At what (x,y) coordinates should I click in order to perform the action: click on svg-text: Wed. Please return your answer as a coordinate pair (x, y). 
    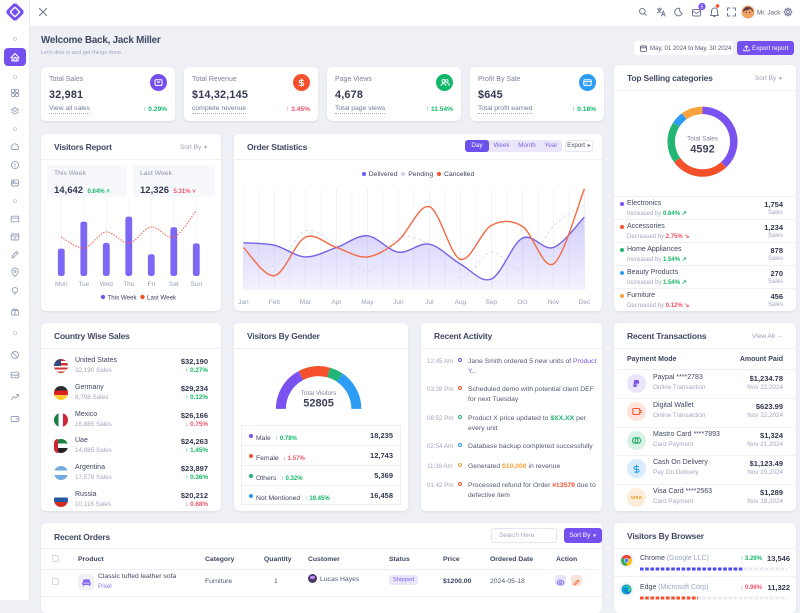
    Looking at the image, I should click on (107, 284).